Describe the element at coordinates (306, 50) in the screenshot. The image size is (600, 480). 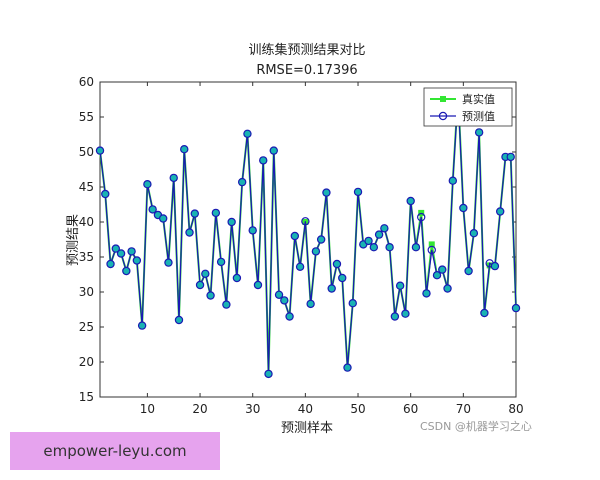
I see `chart-title: 训练集预测结果对比` at that location.